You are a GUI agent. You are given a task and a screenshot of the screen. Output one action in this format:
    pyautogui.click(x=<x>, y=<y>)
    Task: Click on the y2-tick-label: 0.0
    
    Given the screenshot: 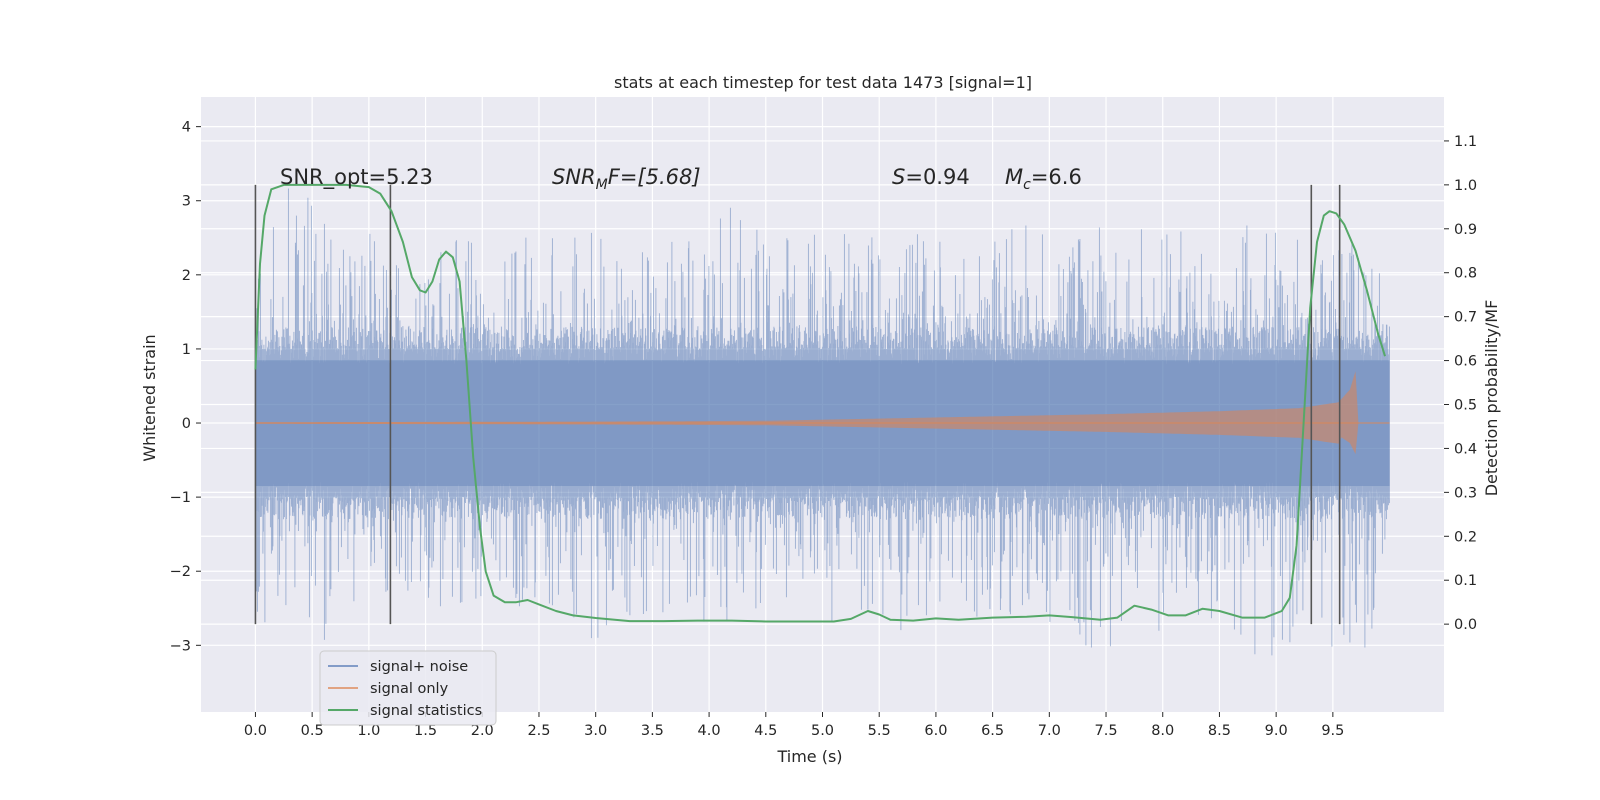 What is the action you would take?
    pyautogui.click(x=1465, y=625)
    